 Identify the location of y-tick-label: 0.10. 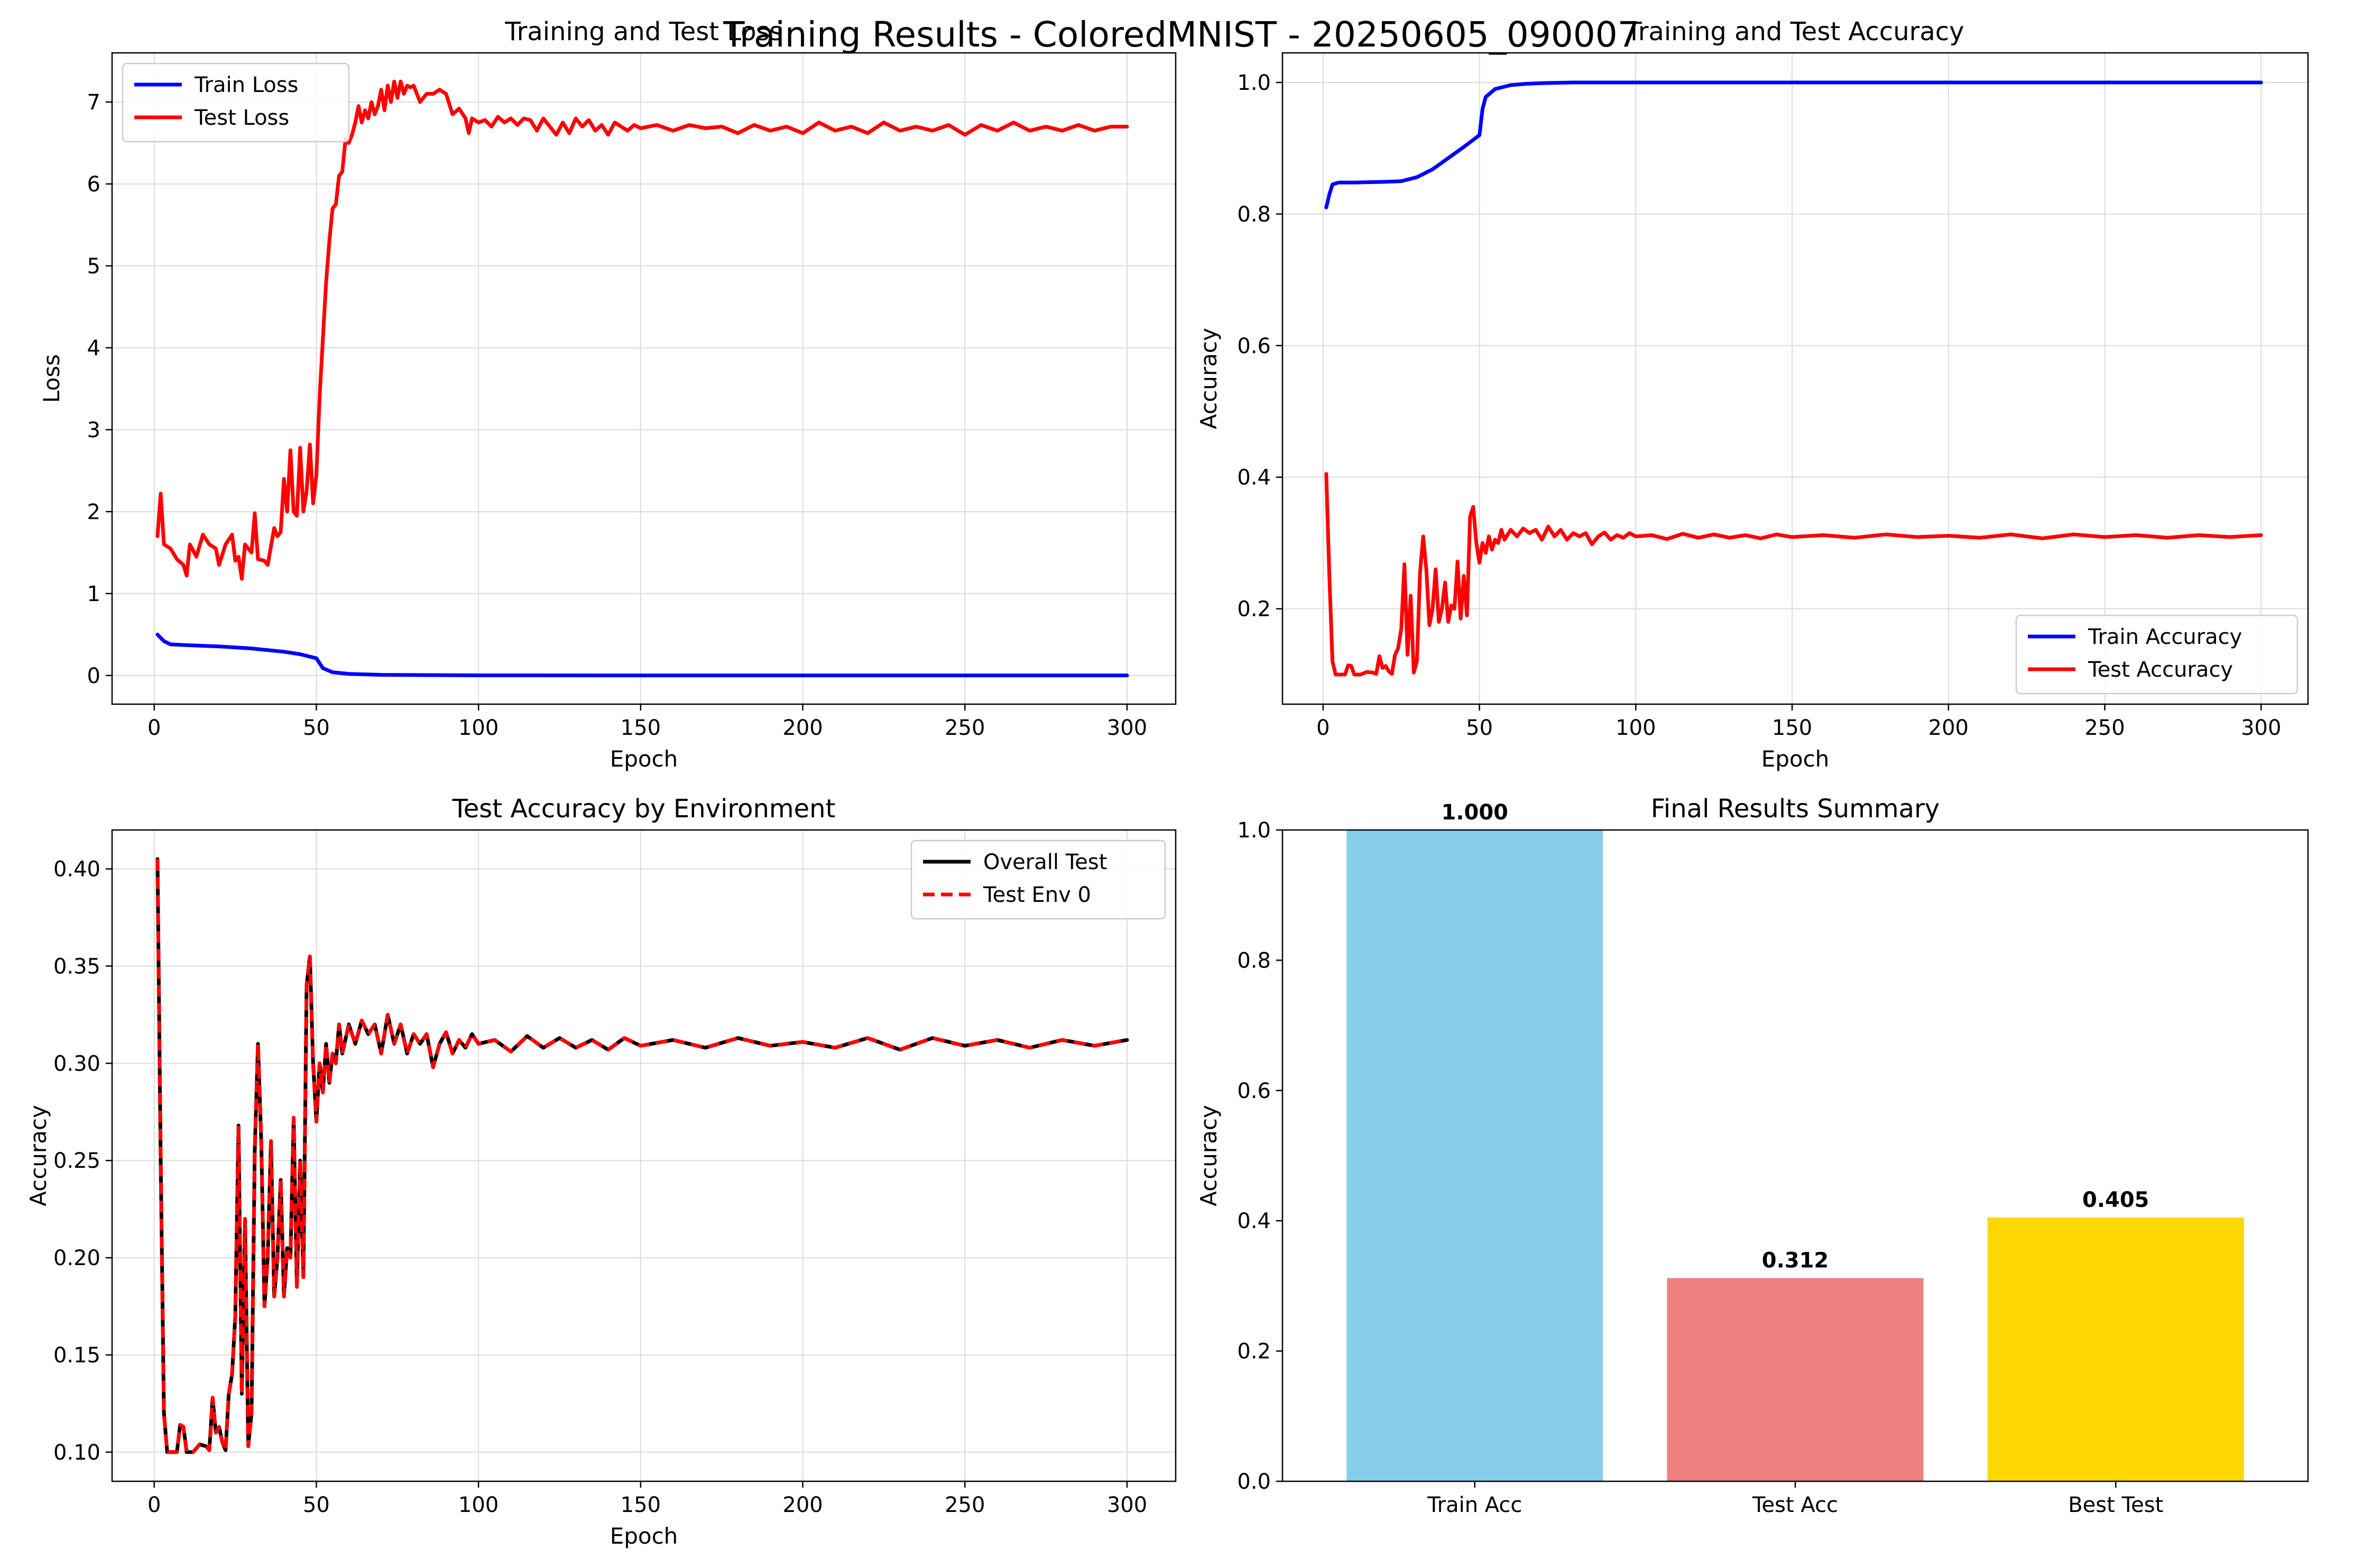
(76, 1453).